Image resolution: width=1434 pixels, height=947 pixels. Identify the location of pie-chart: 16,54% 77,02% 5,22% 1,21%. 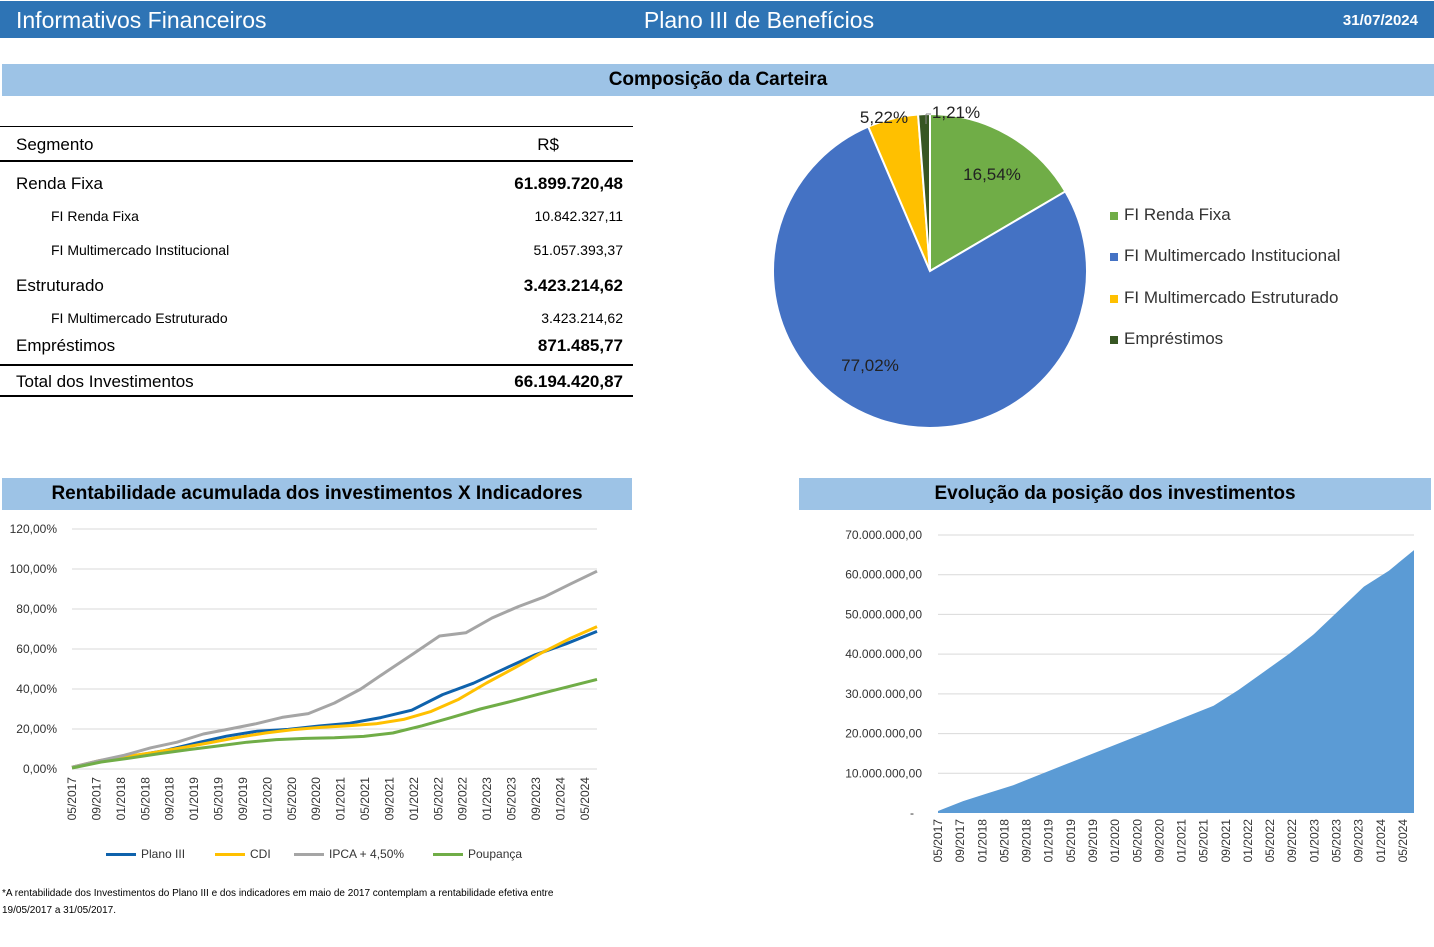
(930, 266).